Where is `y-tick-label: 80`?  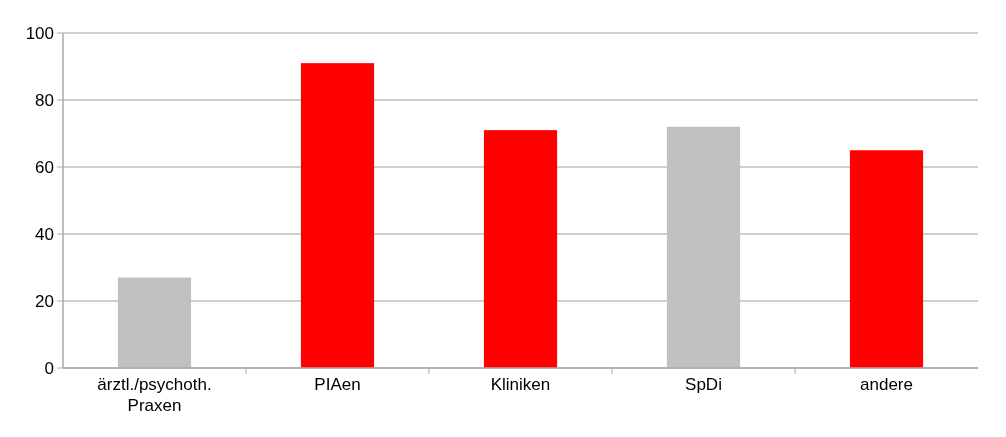 y-tick-label: 80 is located at coordinates (44, 100).